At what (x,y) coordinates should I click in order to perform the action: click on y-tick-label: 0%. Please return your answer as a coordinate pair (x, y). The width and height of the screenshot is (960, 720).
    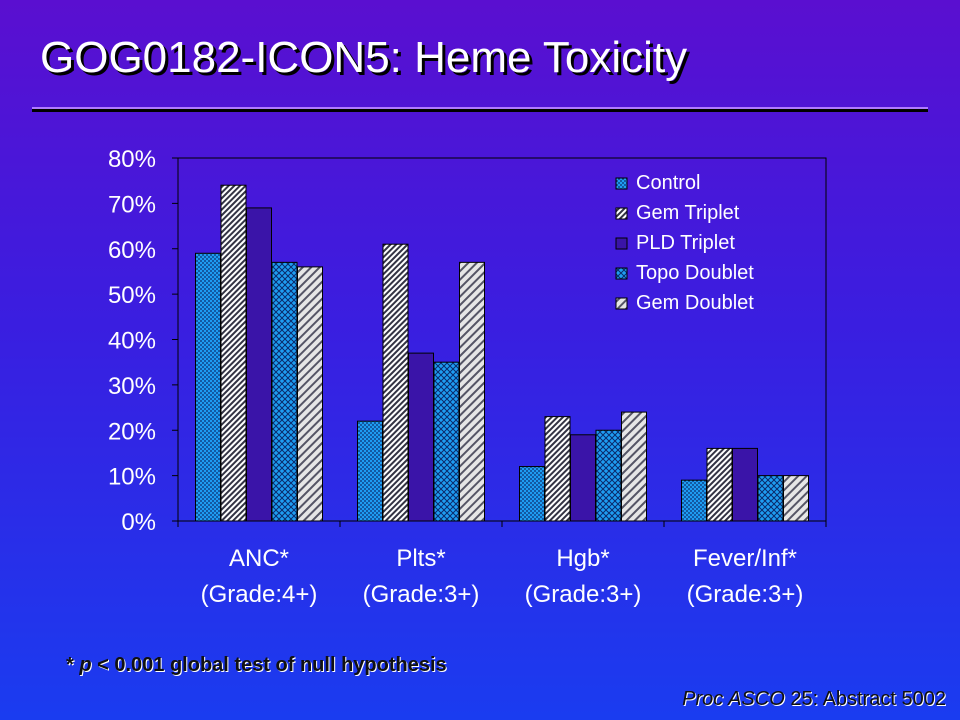
    Looking at the image, I should click on (138, 522).